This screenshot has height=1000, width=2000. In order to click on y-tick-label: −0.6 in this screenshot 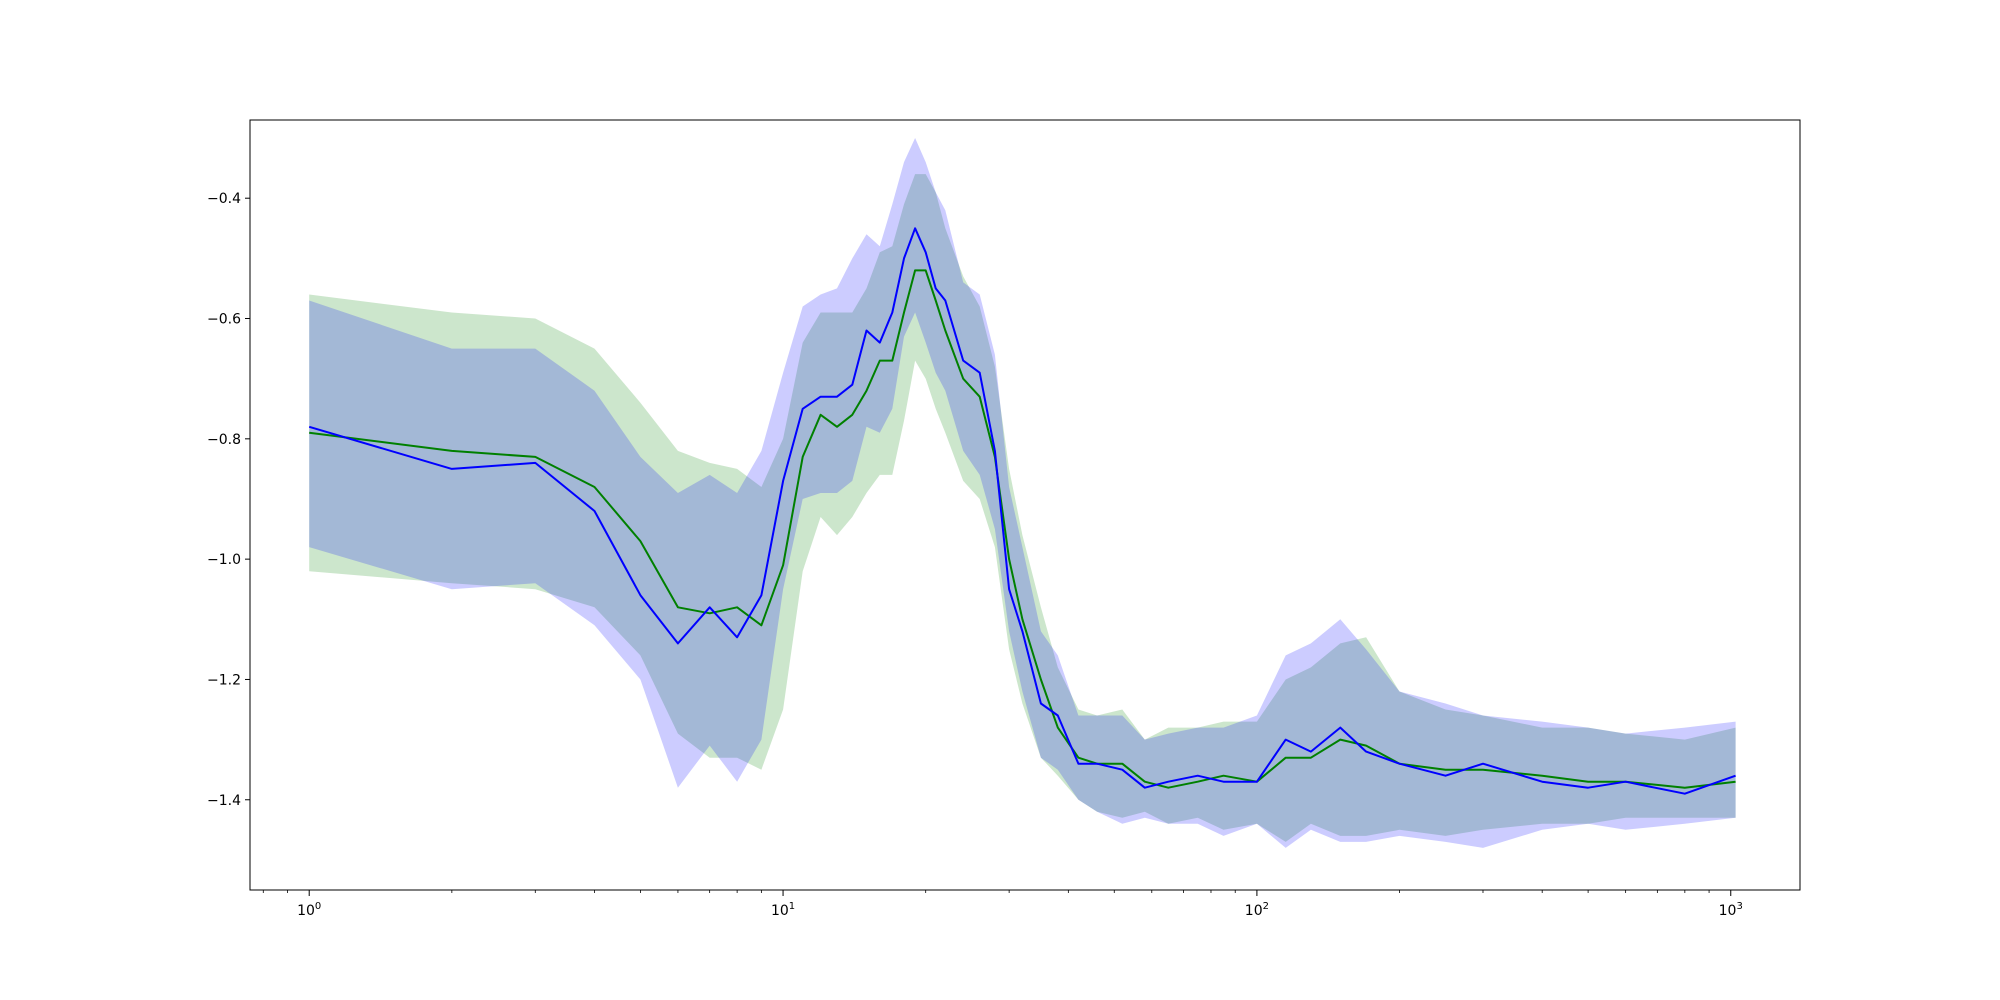, I will do `click(224, 320)`.